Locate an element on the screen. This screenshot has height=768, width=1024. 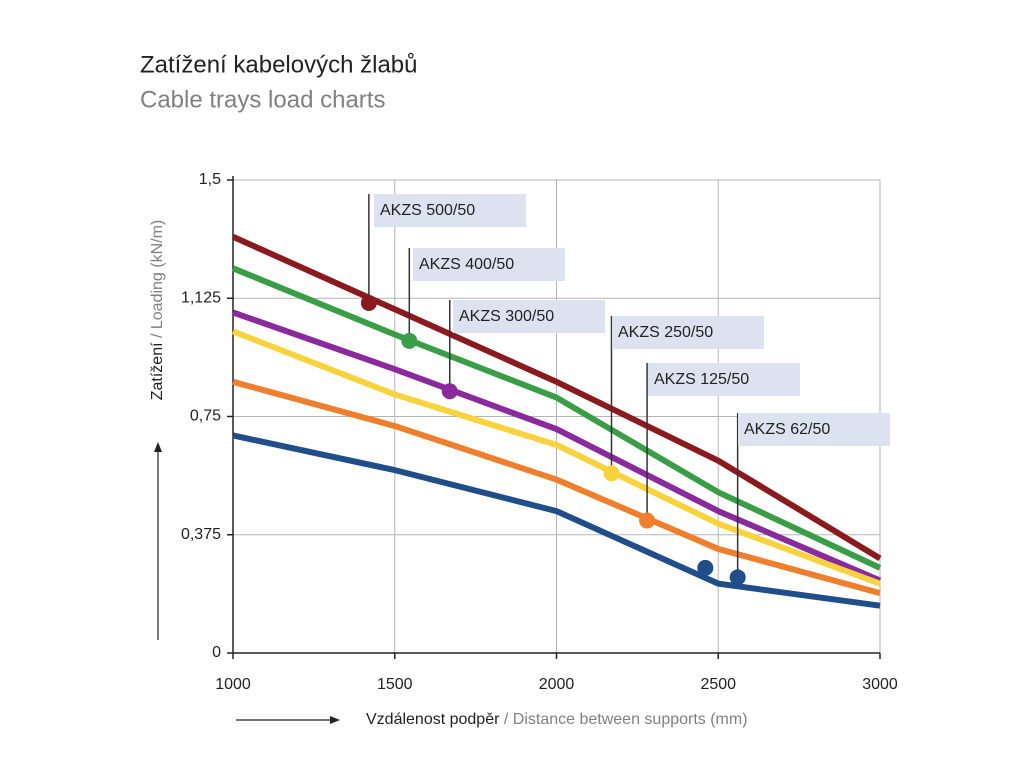
y-axis-label: Zatížení / Loading (kN/m) is located at coordinates (157, 310).